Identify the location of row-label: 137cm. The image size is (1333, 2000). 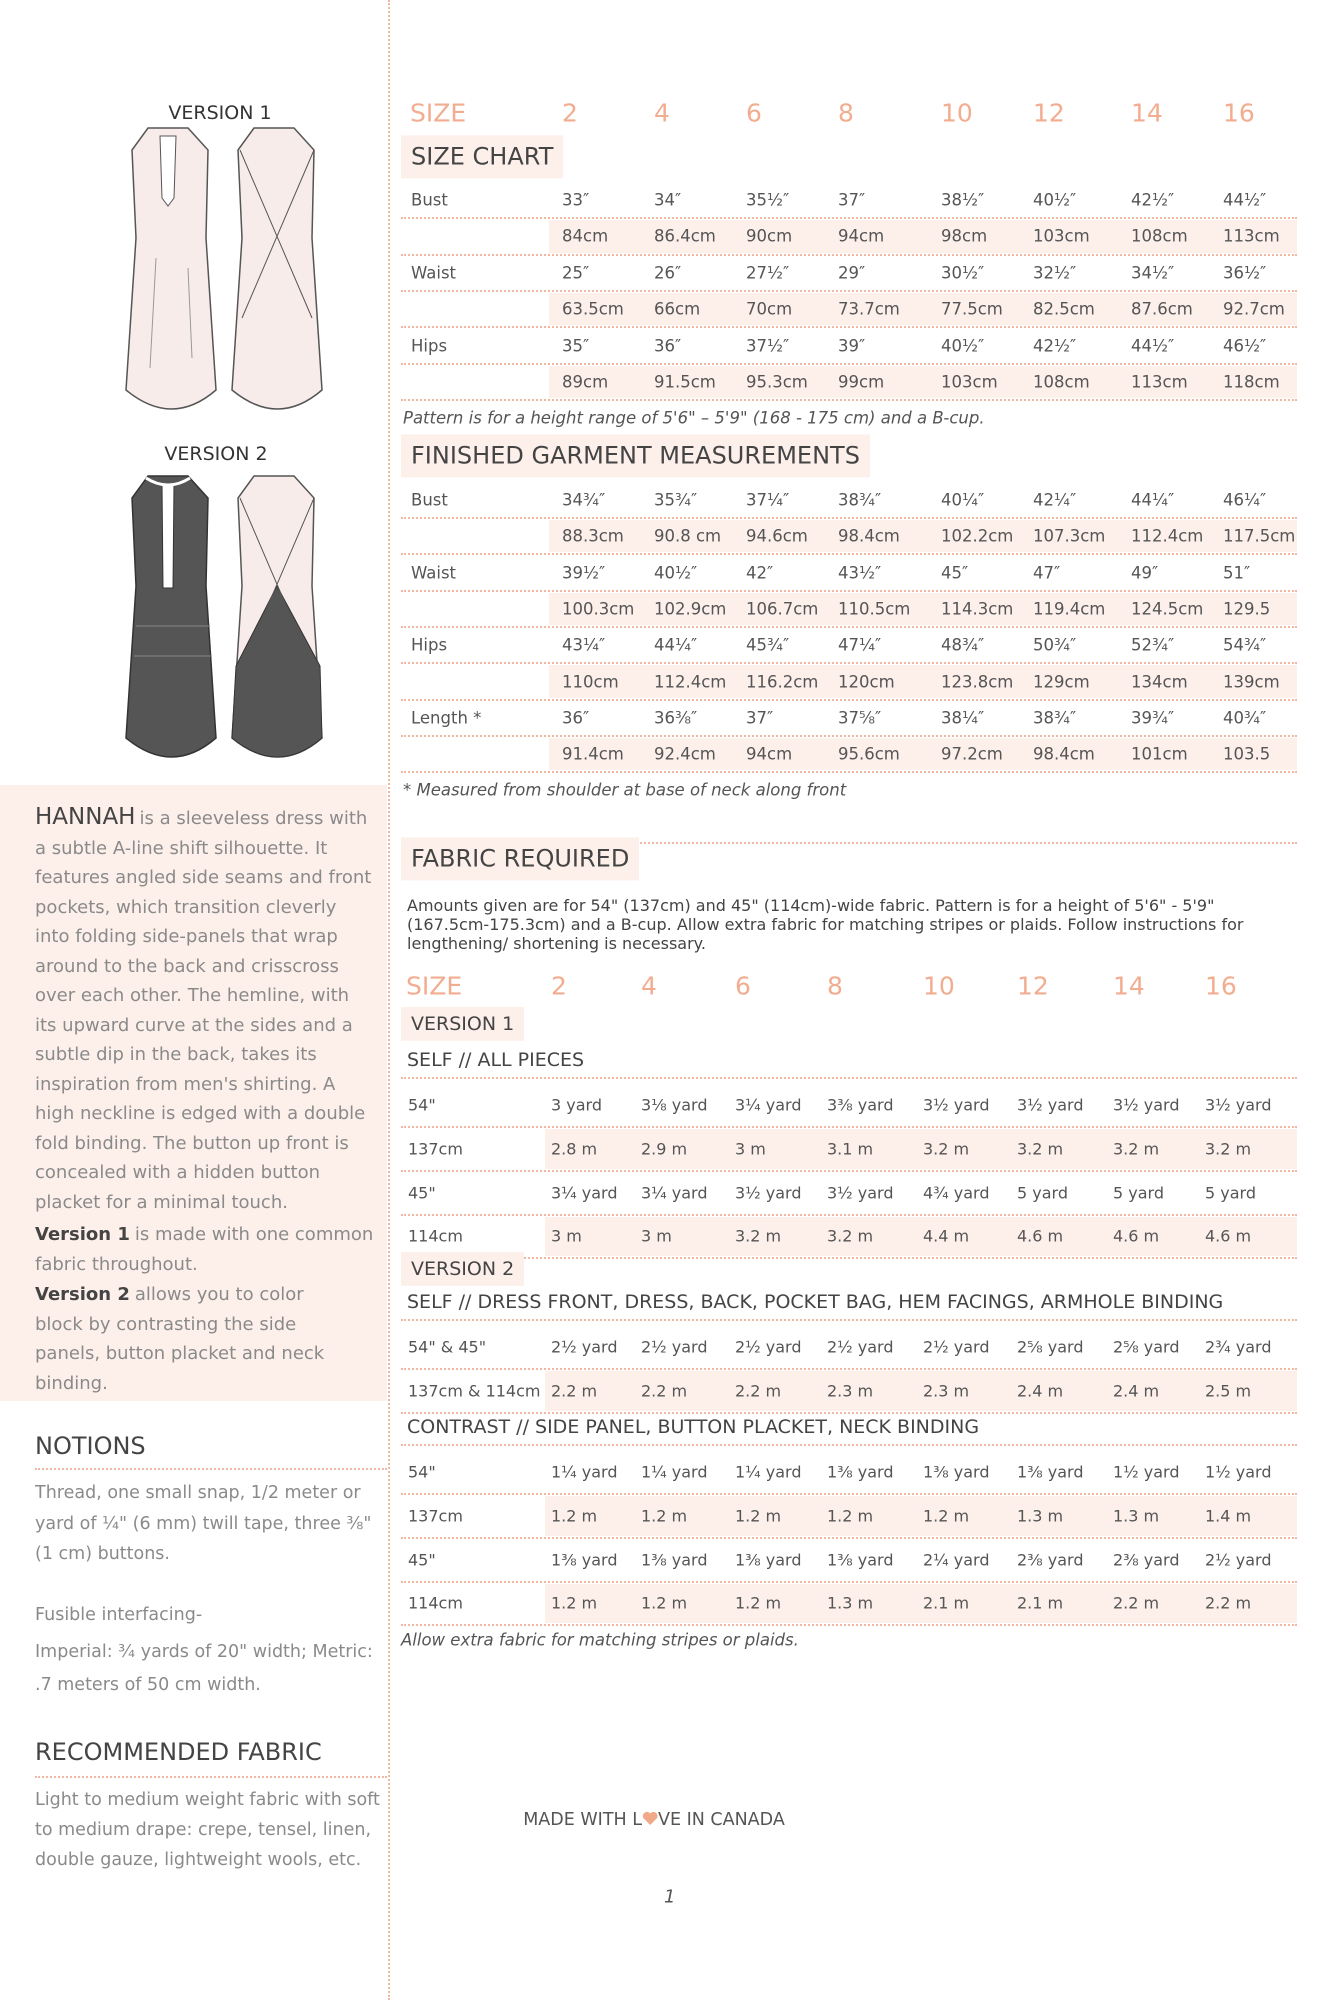
(435, 1149).